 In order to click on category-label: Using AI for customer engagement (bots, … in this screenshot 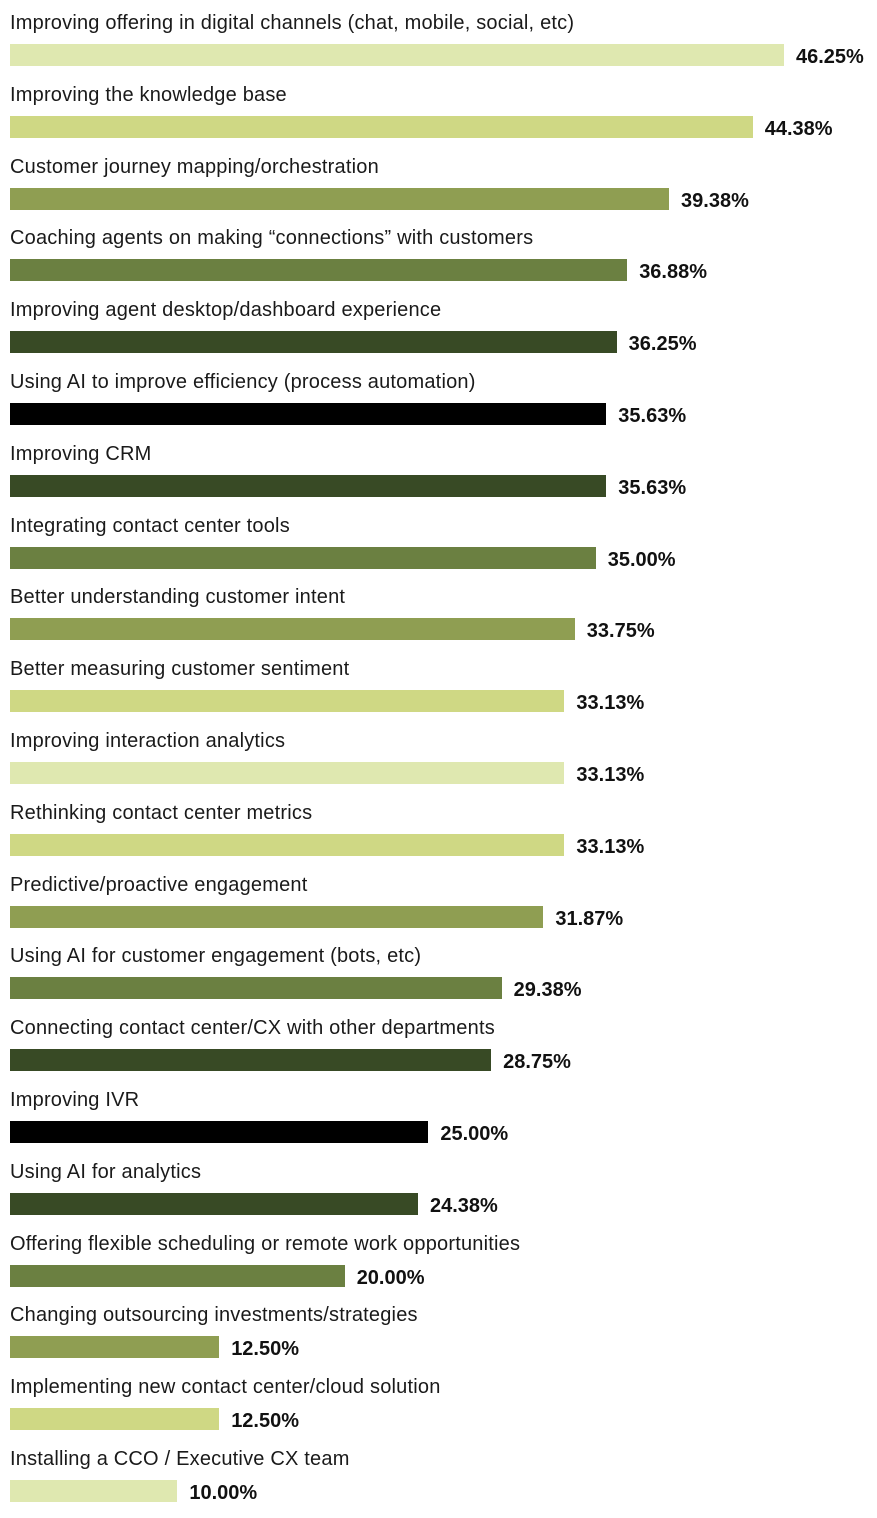, I will do `click(216, 956)`.